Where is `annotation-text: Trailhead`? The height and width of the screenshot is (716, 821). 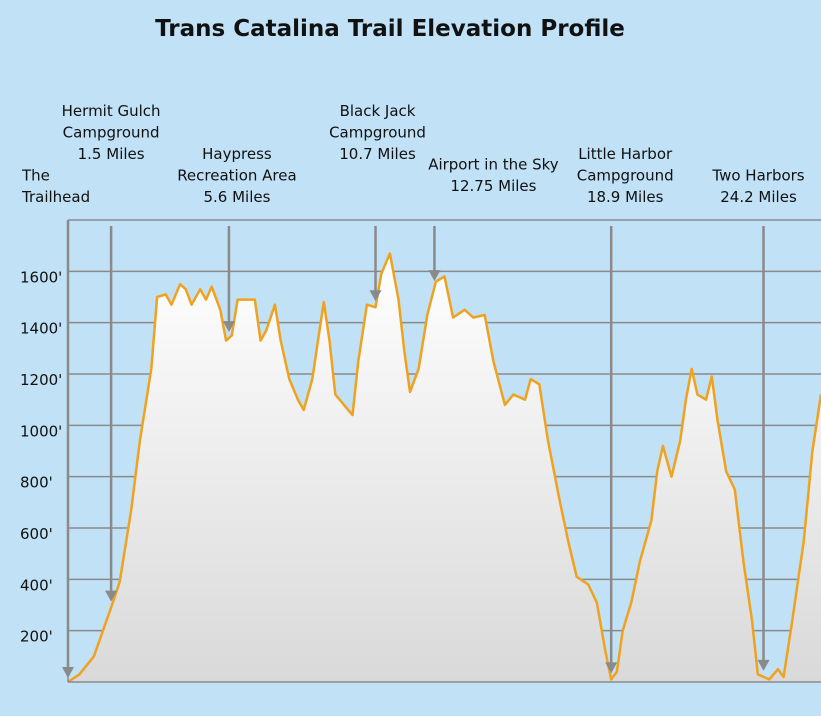 annotation-text: Trailhead is located at coordinates (55, 197).